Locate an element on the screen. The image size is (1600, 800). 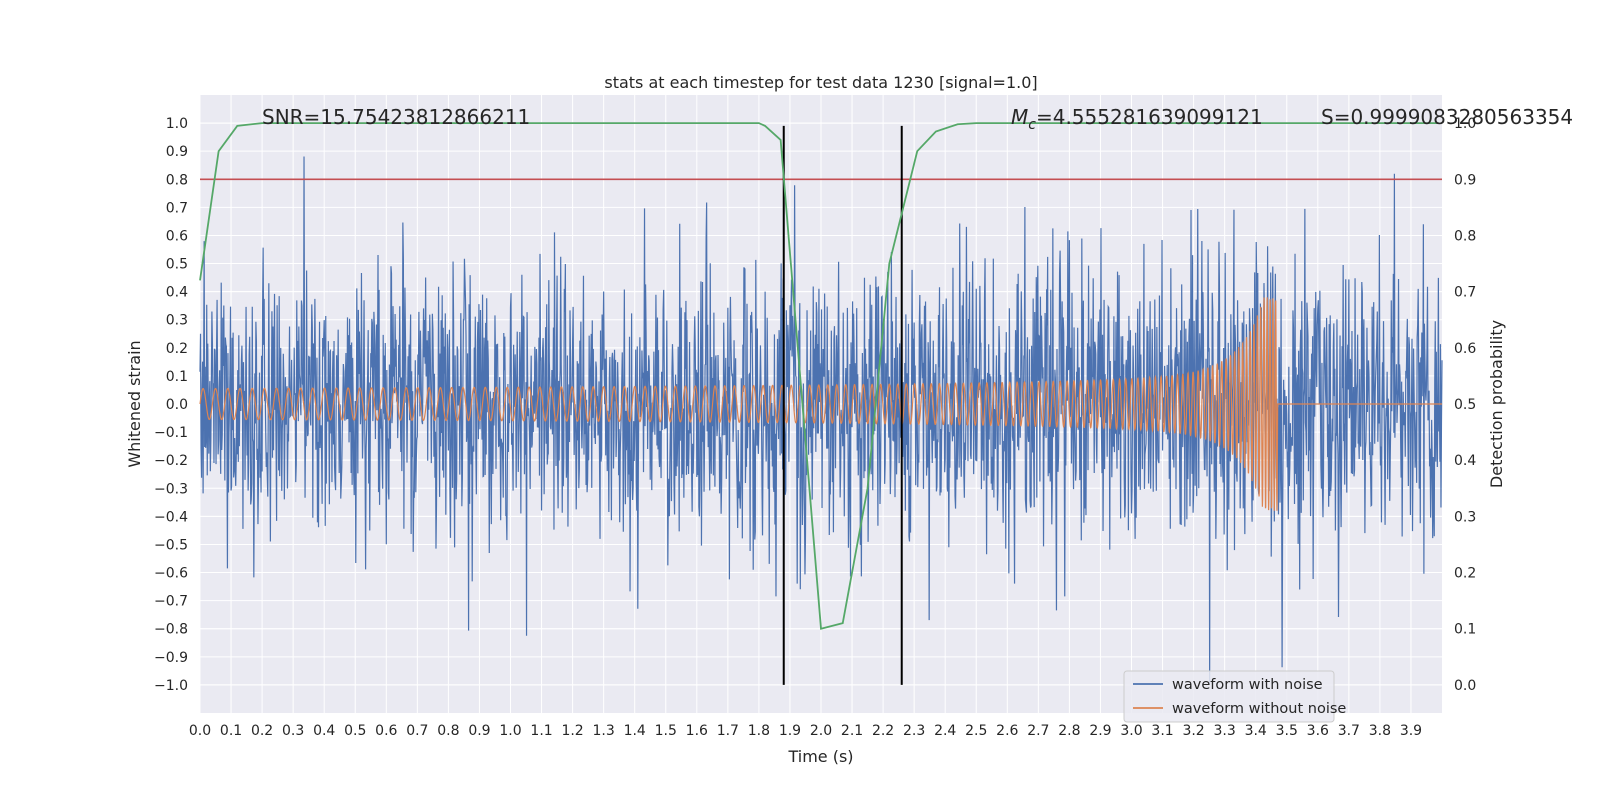
y-axis-right-ticks: 1.0 0.9 0.8 0.7 0.6 0.5 0.4 0.3 0.2 0.1 0.0 is located at coordinates (1465, 405).